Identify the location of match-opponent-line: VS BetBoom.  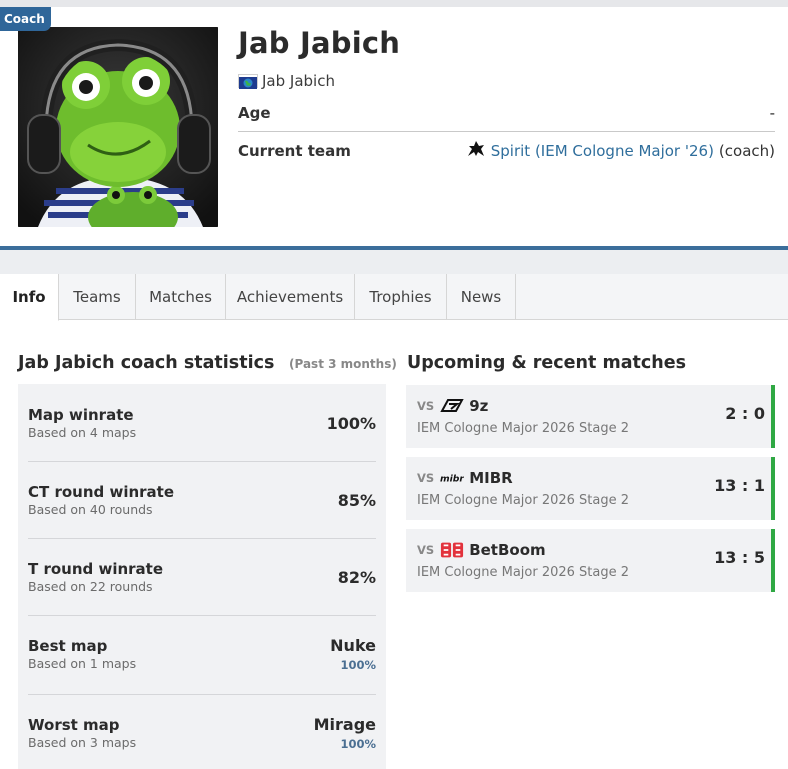
(481, 550).